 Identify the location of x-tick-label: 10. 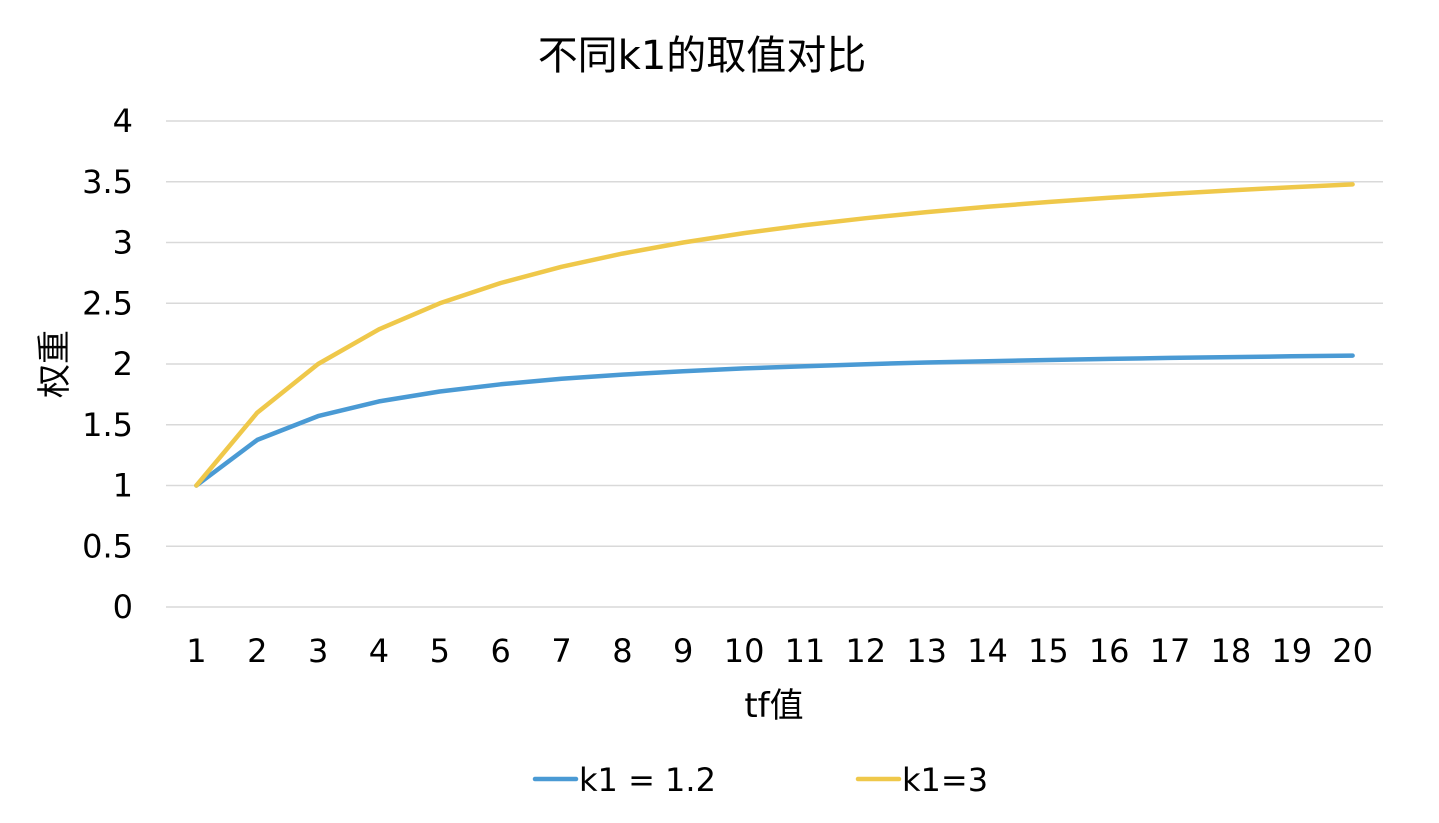
(744, 651).